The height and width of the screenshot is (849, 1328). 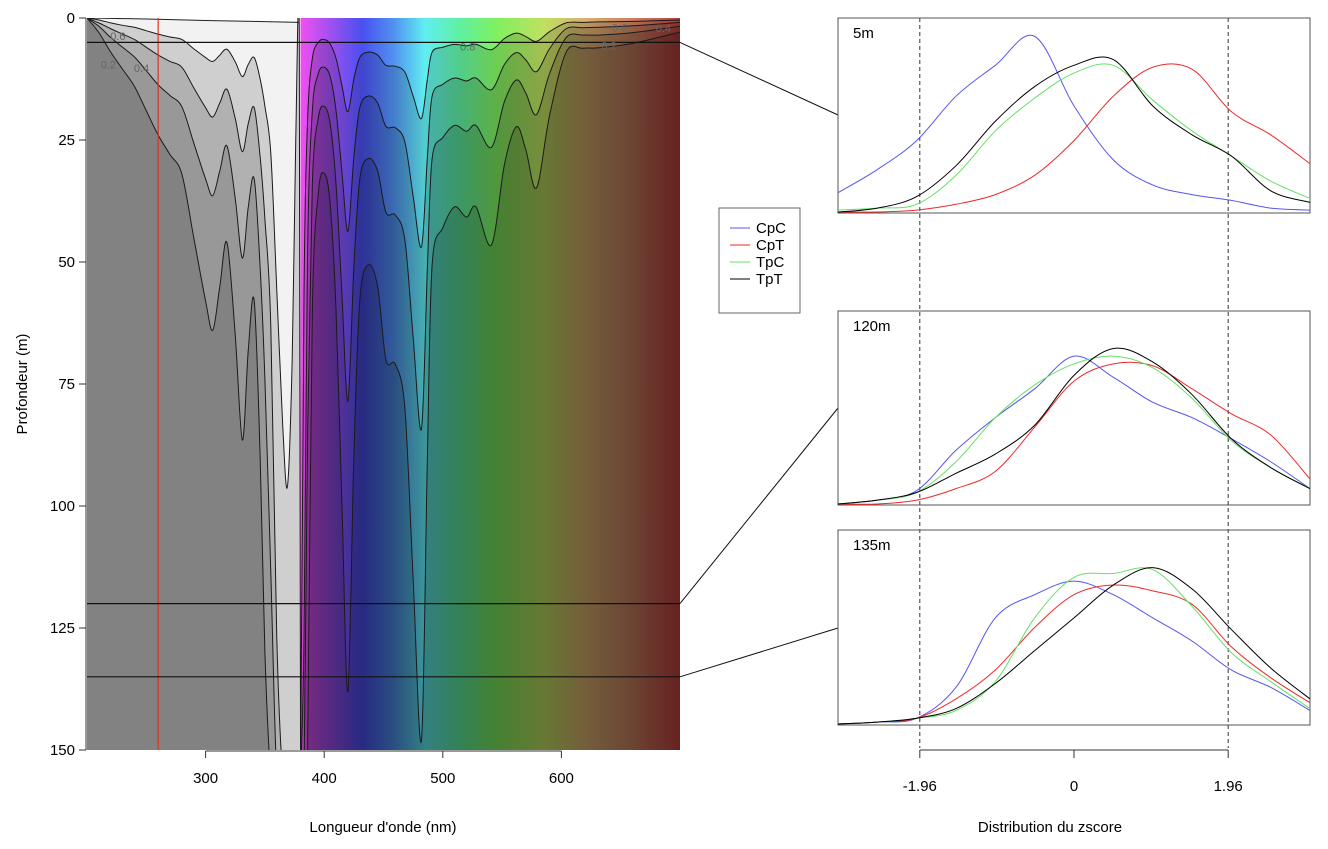 I want to click on y-tick-label: 25, so click(x=66, y=140).